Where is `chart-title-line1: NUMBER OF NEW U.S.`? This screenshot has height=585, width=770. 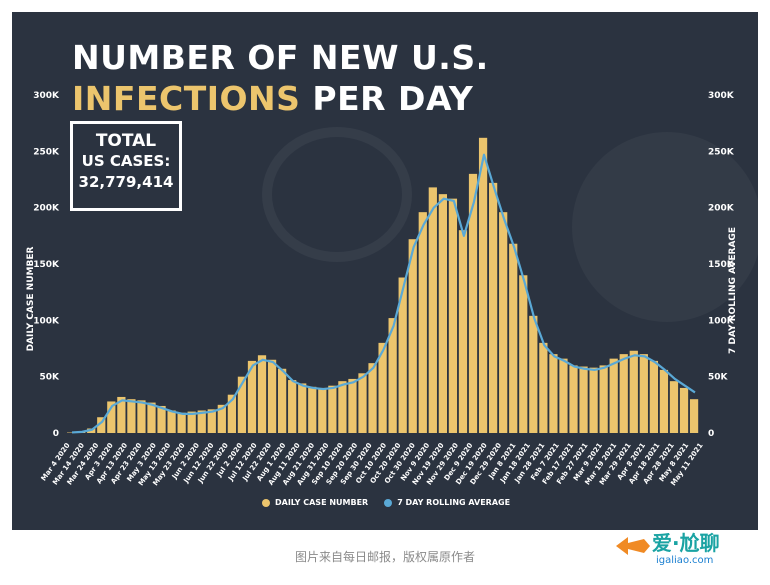 chart-title-line1: NUMBER OF NEW U.S. is located at coordinates (280, 57).